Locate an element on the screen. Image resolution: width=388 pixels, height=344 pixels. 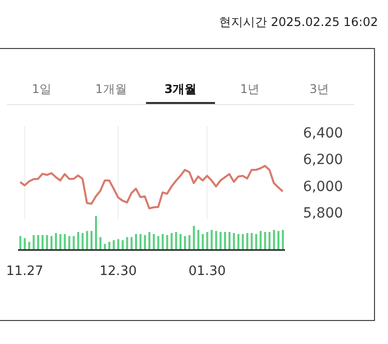
x-tick-label: 12.30 is located at coordinates (118, 272).